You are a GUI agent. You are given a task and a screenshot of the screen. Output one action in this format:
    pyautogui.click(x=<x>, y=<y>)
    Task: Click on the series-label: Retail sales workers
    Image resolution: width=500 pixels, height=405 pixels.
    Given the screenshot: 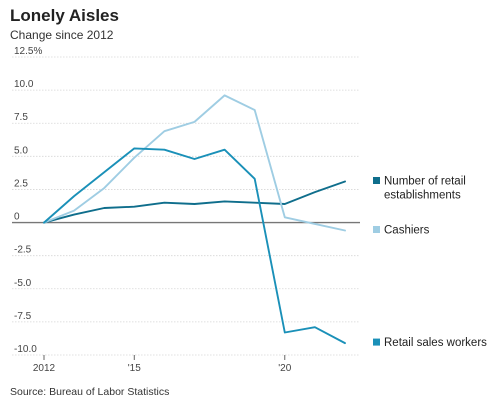 What is the action you would take?
    pyautogui.click(x=435, y=343)
    